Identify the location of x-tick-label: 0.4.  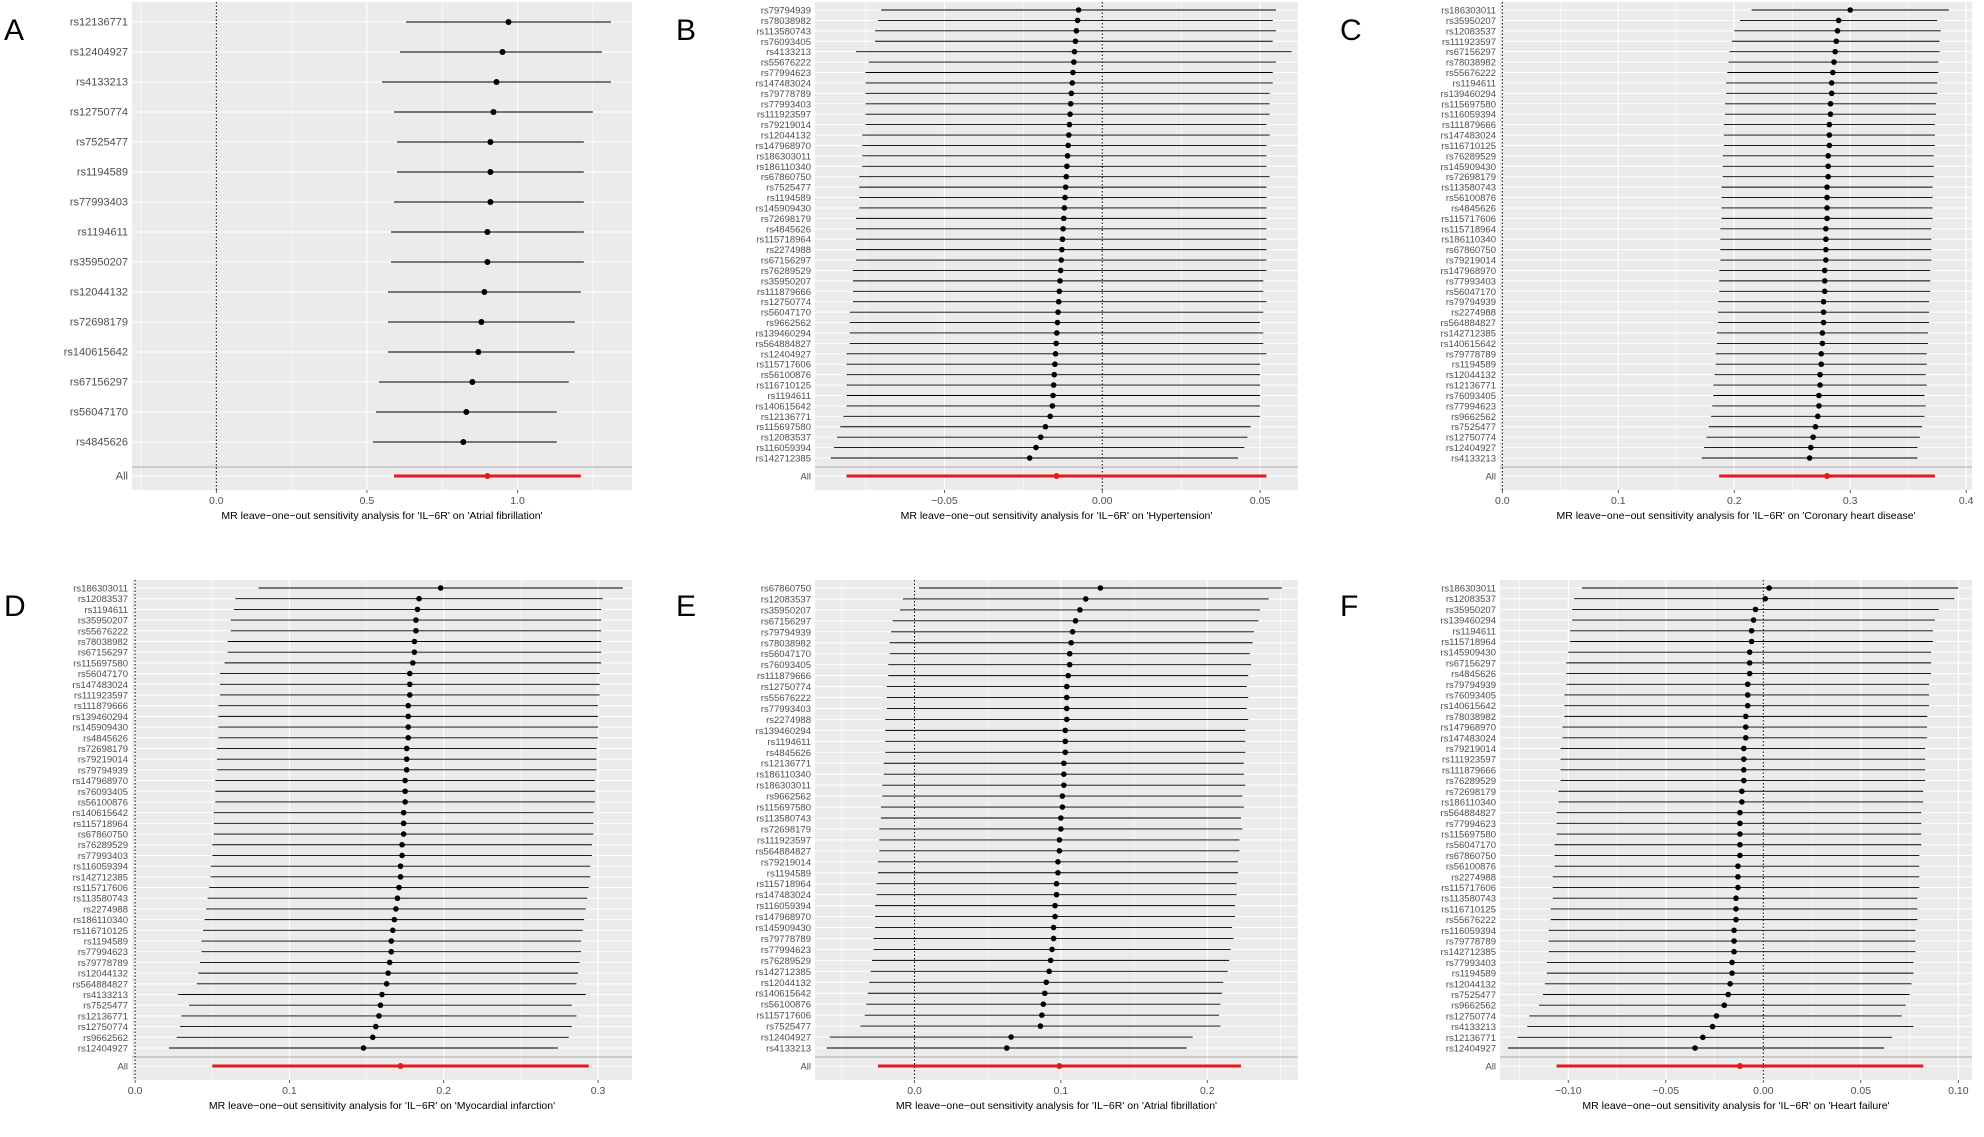
(1966, 501).